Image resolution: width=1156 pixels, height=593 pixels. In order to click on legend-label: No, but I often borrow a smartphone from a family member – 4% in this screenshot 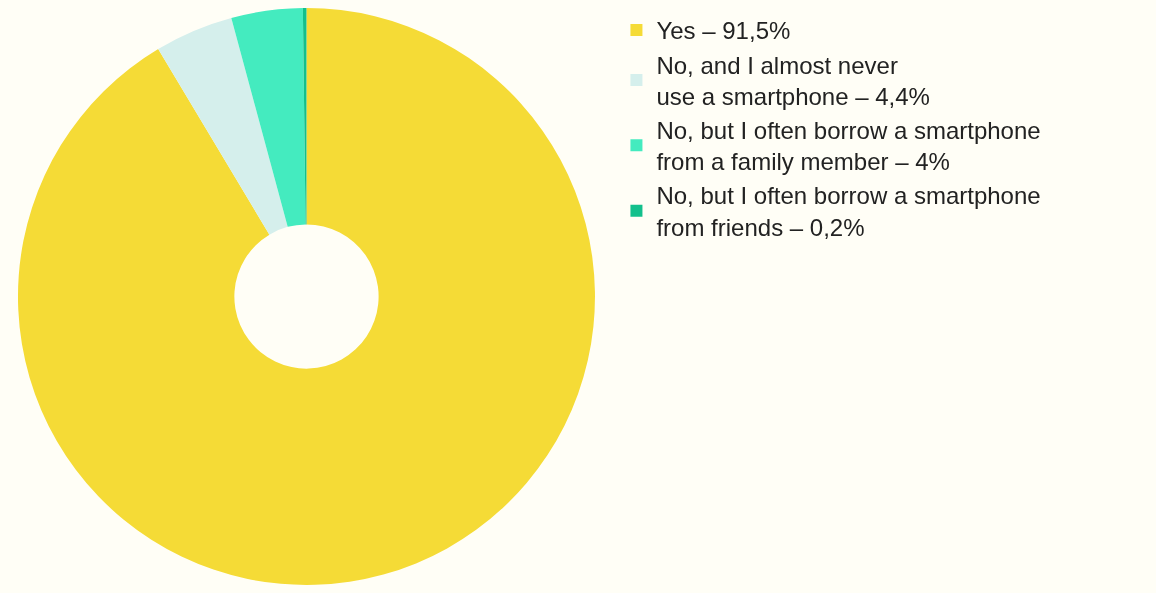, I will do `click(848, 146)`.